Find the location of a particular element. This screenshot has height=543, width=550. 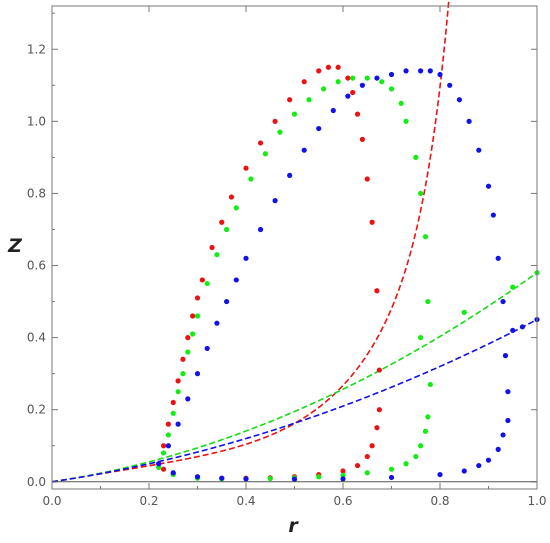

y-tick-label: 0.2 is located at coordinates (36, 410).